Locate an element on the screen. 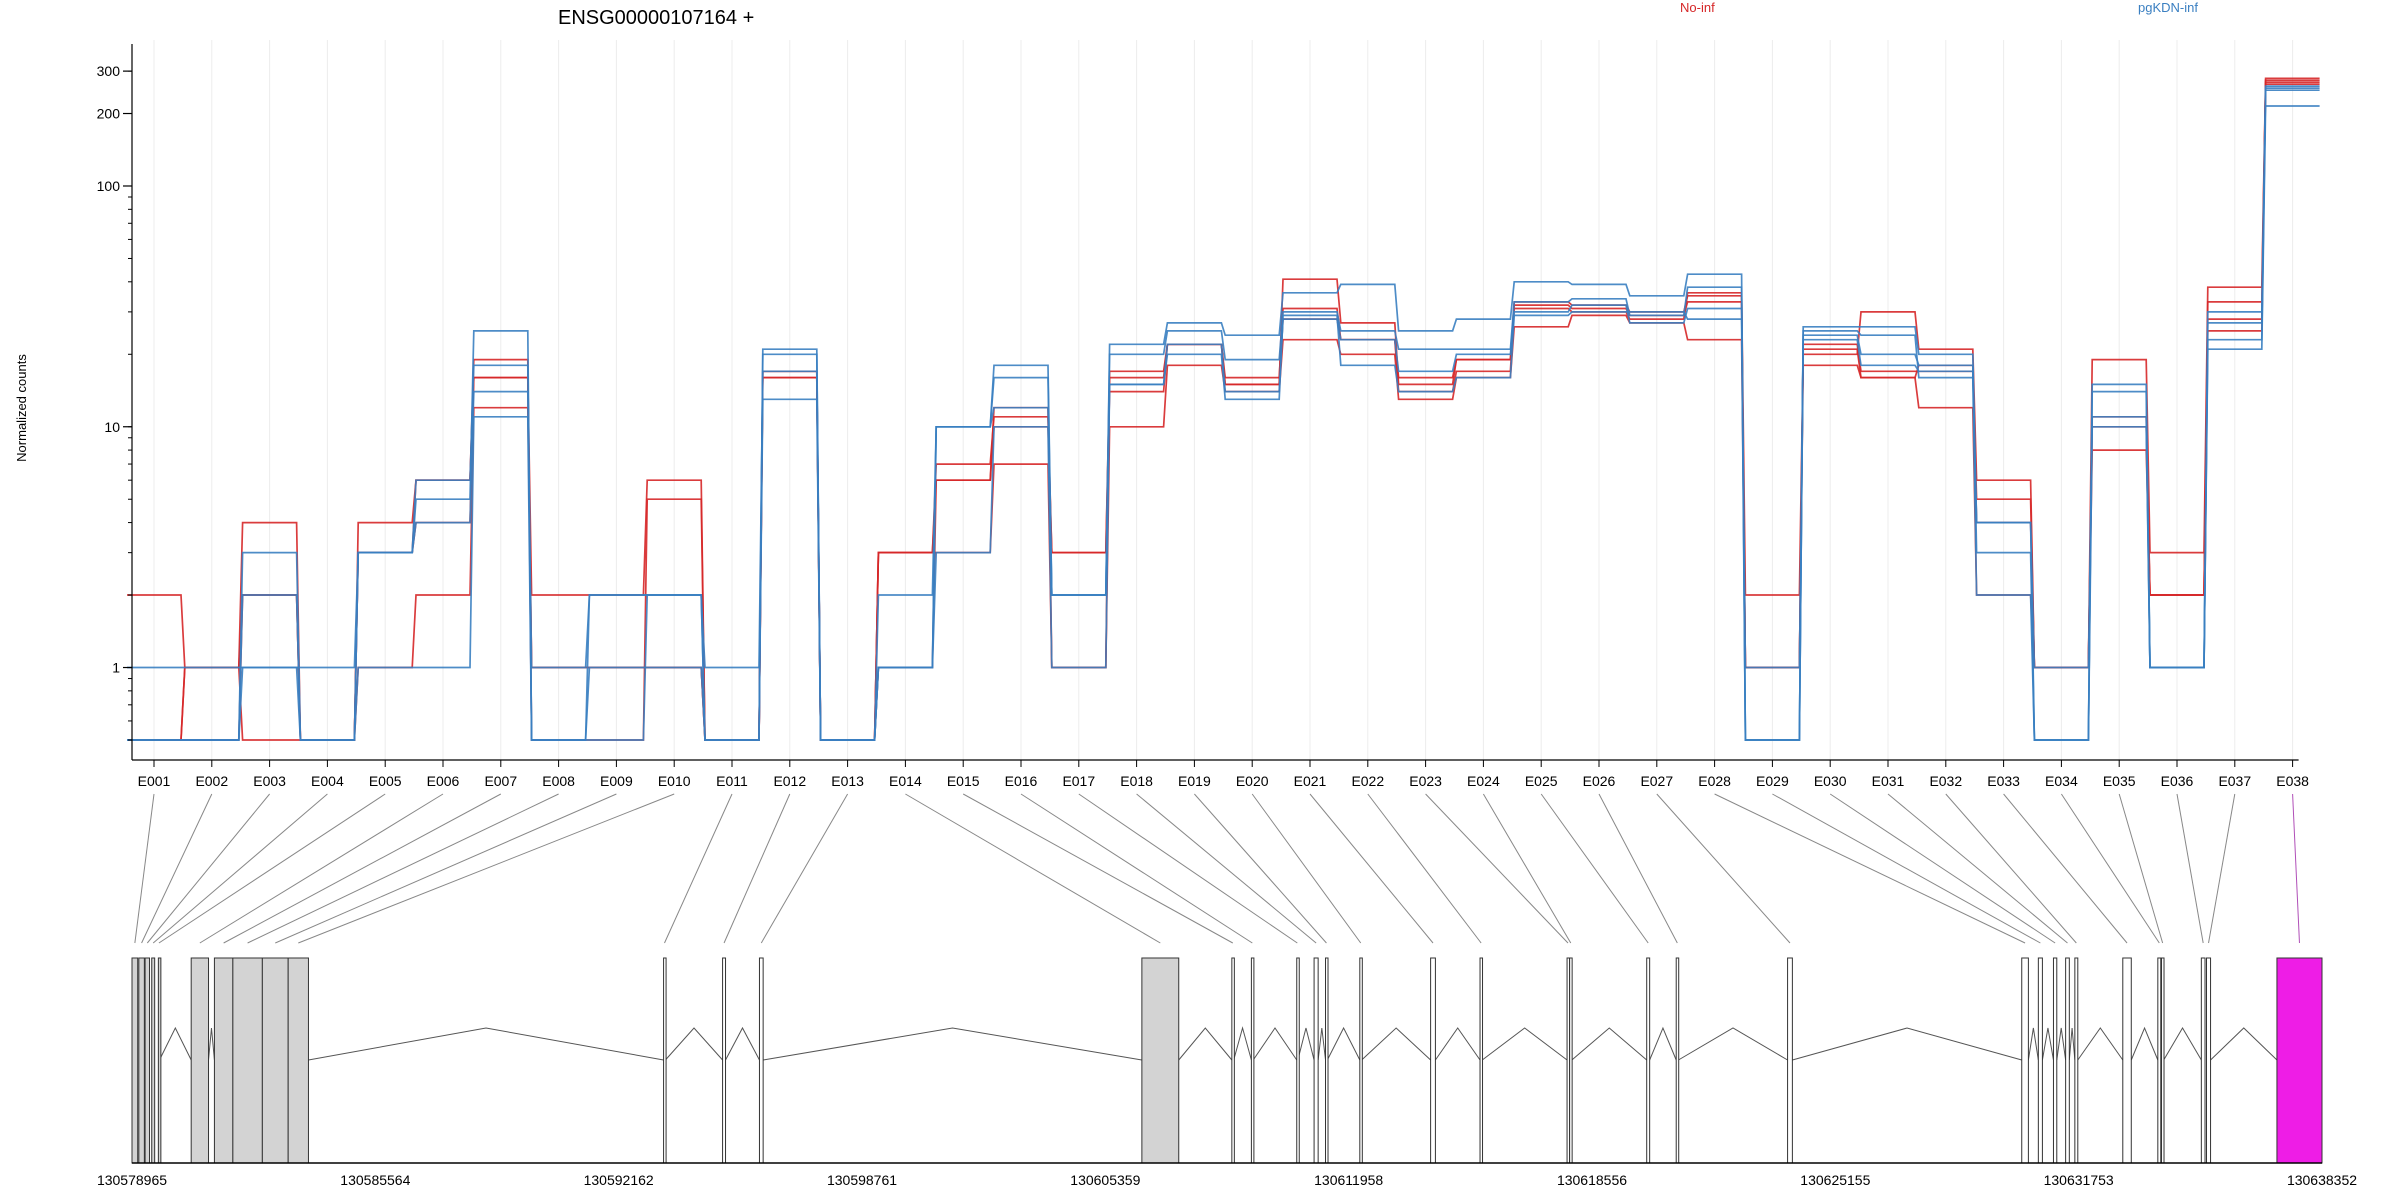  x-tick-label: E003 is located at coordinates (269, 781).